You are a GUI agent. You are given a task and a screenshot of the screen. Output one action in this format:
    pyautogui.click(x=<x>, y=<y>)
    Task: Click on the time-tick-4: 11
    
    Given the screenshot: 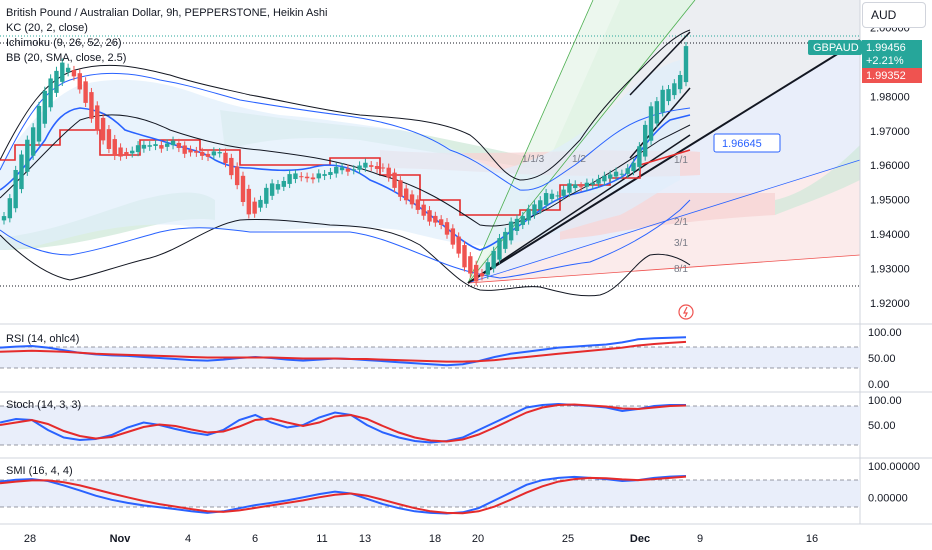 What is the action you would take?
    pyautogui.click(x=321, y=539)
    